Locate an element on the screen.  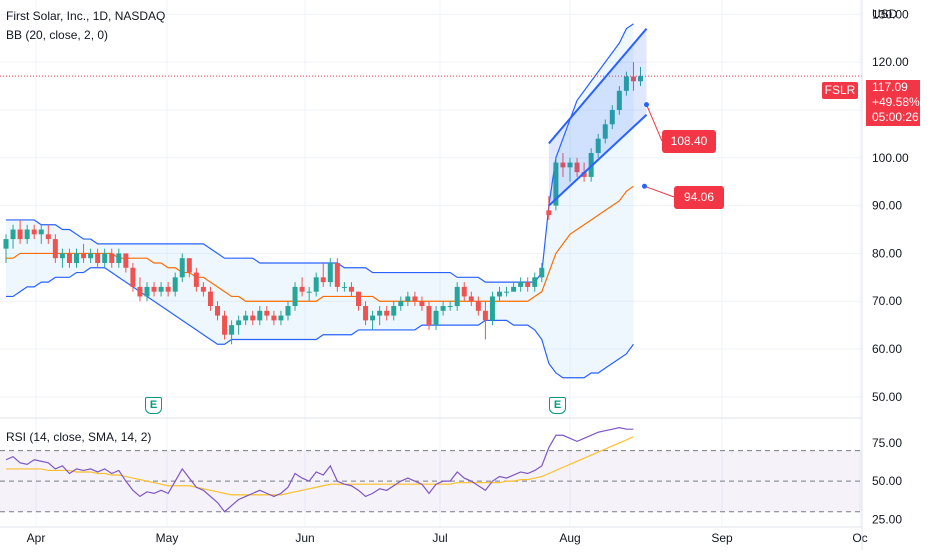
channel-lower-line is located at coordinates (598, 160).